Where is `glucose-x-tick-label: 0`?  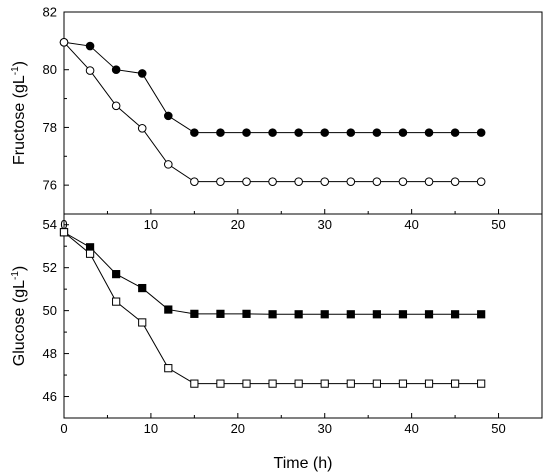 glucose-x-tick-label: 0 is located at coordinates (63, 428).